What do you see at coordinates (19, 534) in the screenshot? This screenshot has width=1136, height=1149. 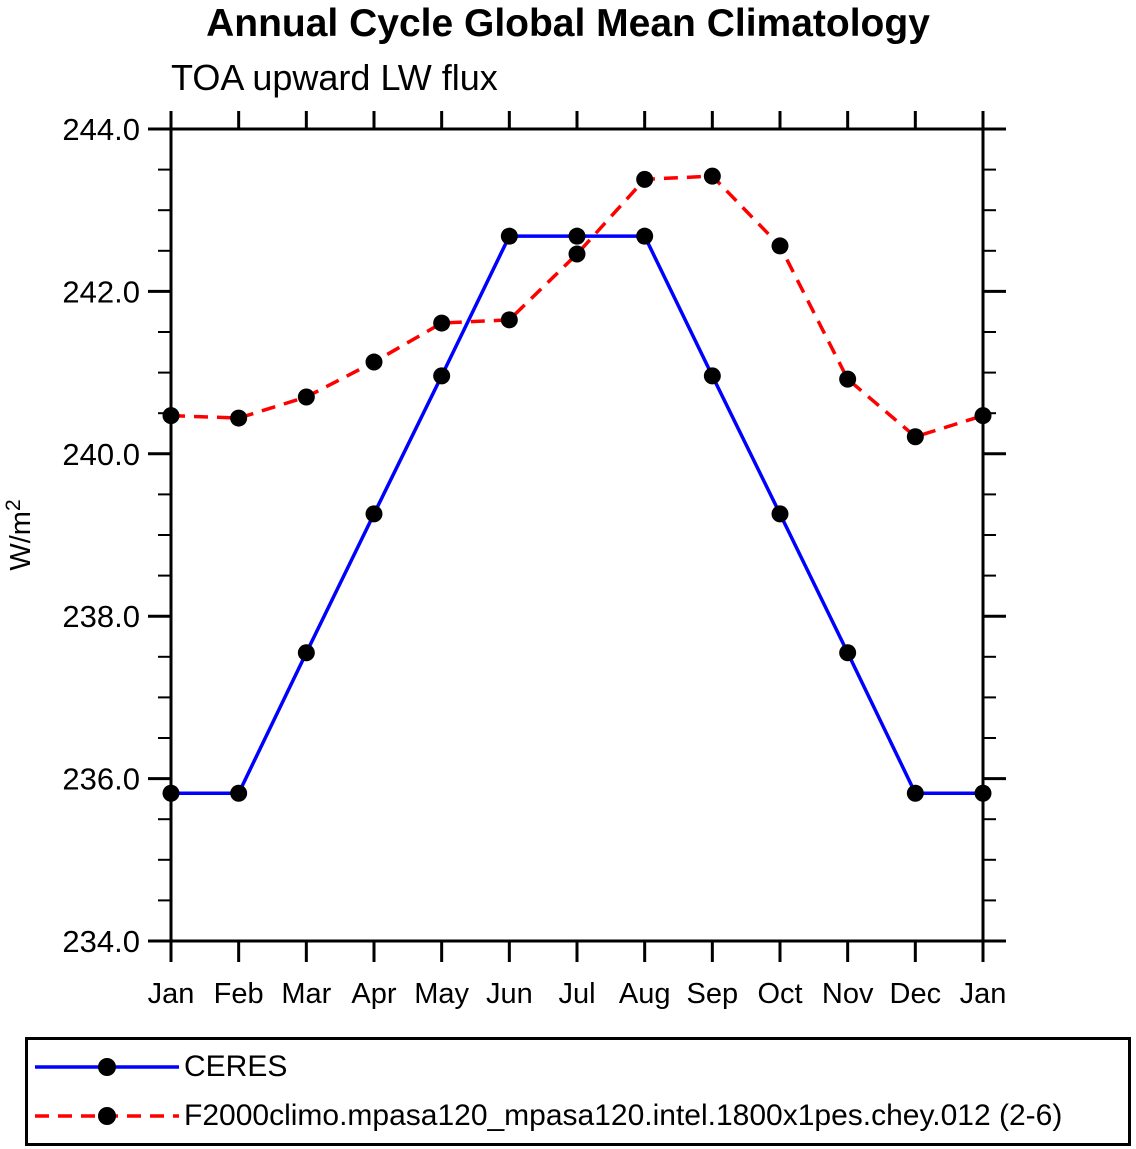 I see `y-axis-title: W/m2` at bounding box center [19, 534].